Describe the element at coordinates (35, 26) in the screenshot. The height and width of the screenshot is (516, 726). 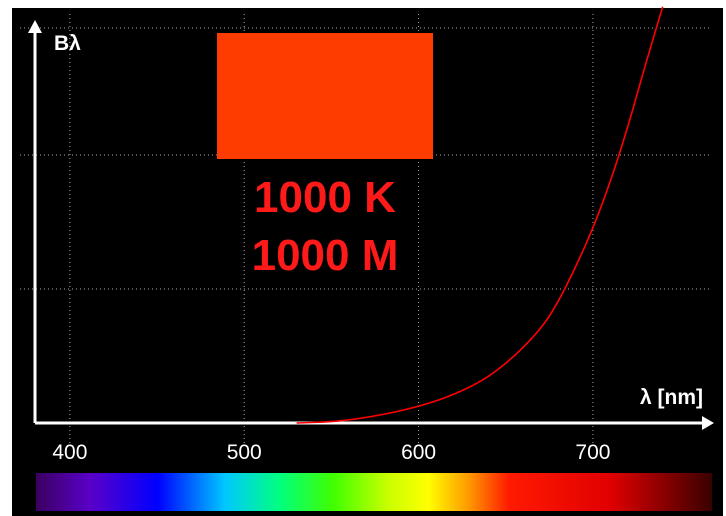
I see `y-axis-arrowhead` at that location.